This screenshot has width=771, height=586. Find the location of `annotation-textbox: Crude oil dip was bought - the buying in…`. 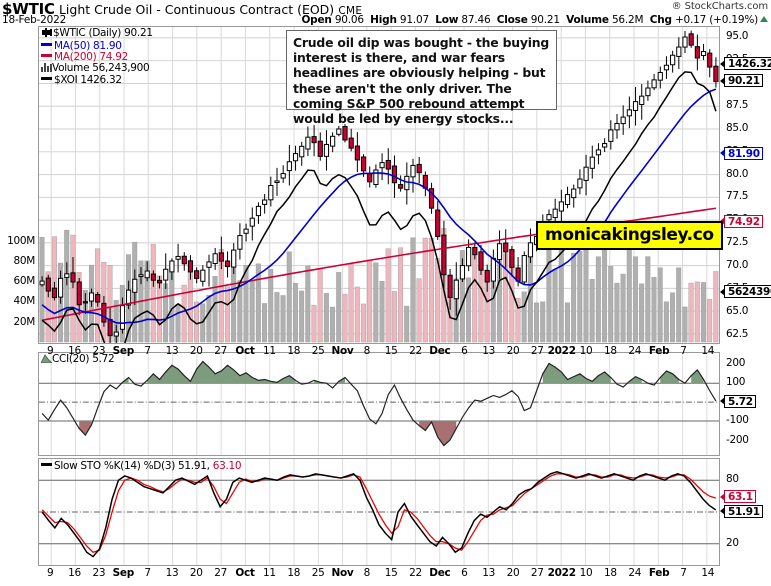

annotation-textbox: Crude oil dip was bought - the buying in… is located at coordinates (421, 78).